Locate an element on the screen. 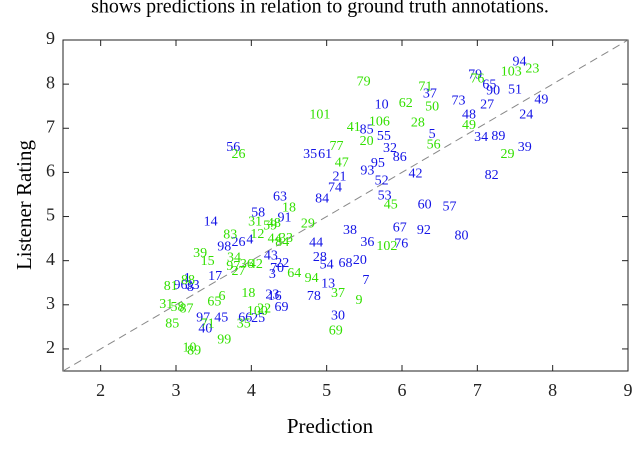 The height and width of the screenshot is (459, 640). point-label: 67 is located at coordinates (400, 228).